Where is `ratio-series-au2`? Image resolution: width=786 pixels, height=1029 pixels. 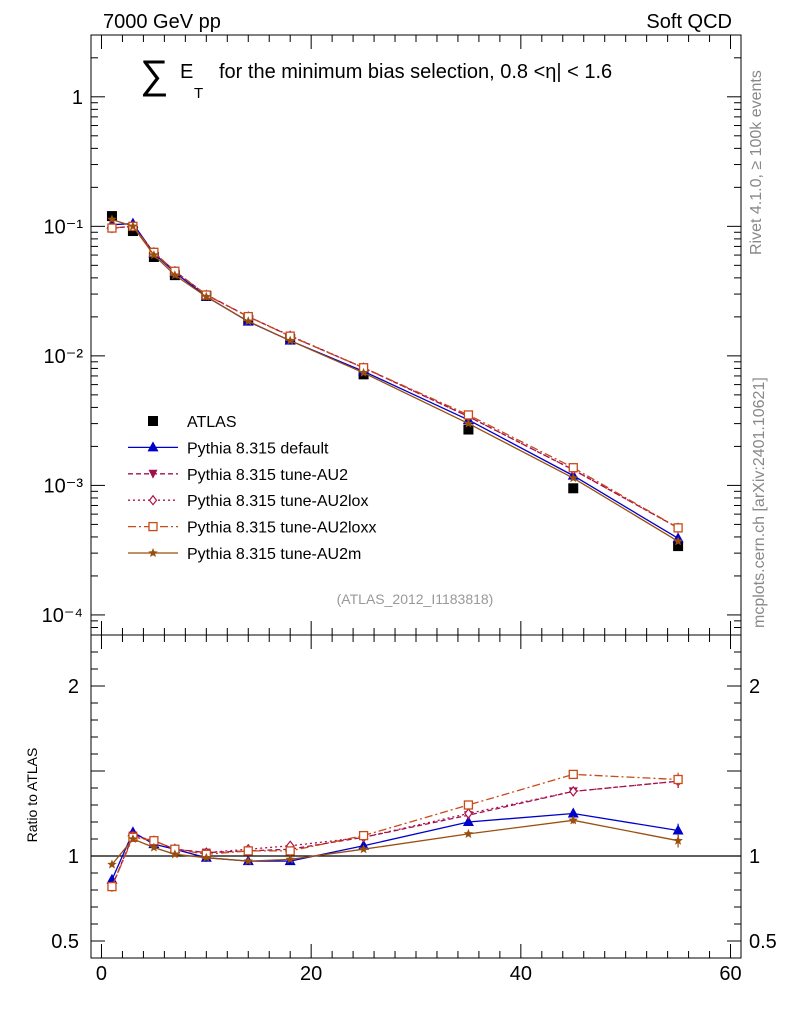
ratio-series-au2 is located at coordinates (395, 833).